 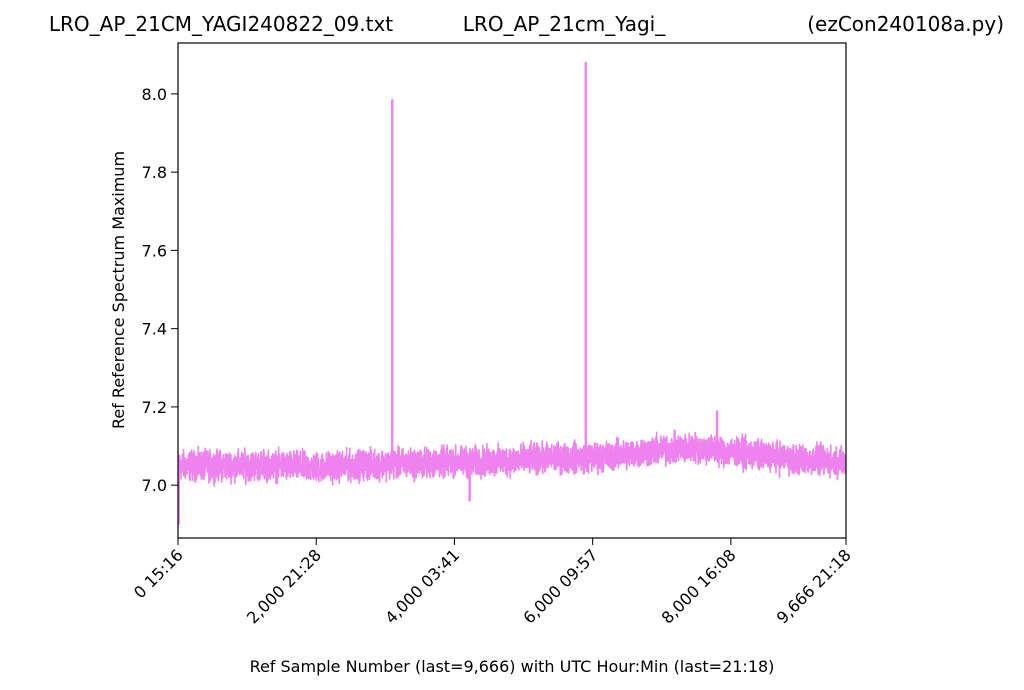 What do you see at coordinates (154, 94) in the screenshot?
I see `y-tick-label: 8.0` at bounding box center [154, 94].